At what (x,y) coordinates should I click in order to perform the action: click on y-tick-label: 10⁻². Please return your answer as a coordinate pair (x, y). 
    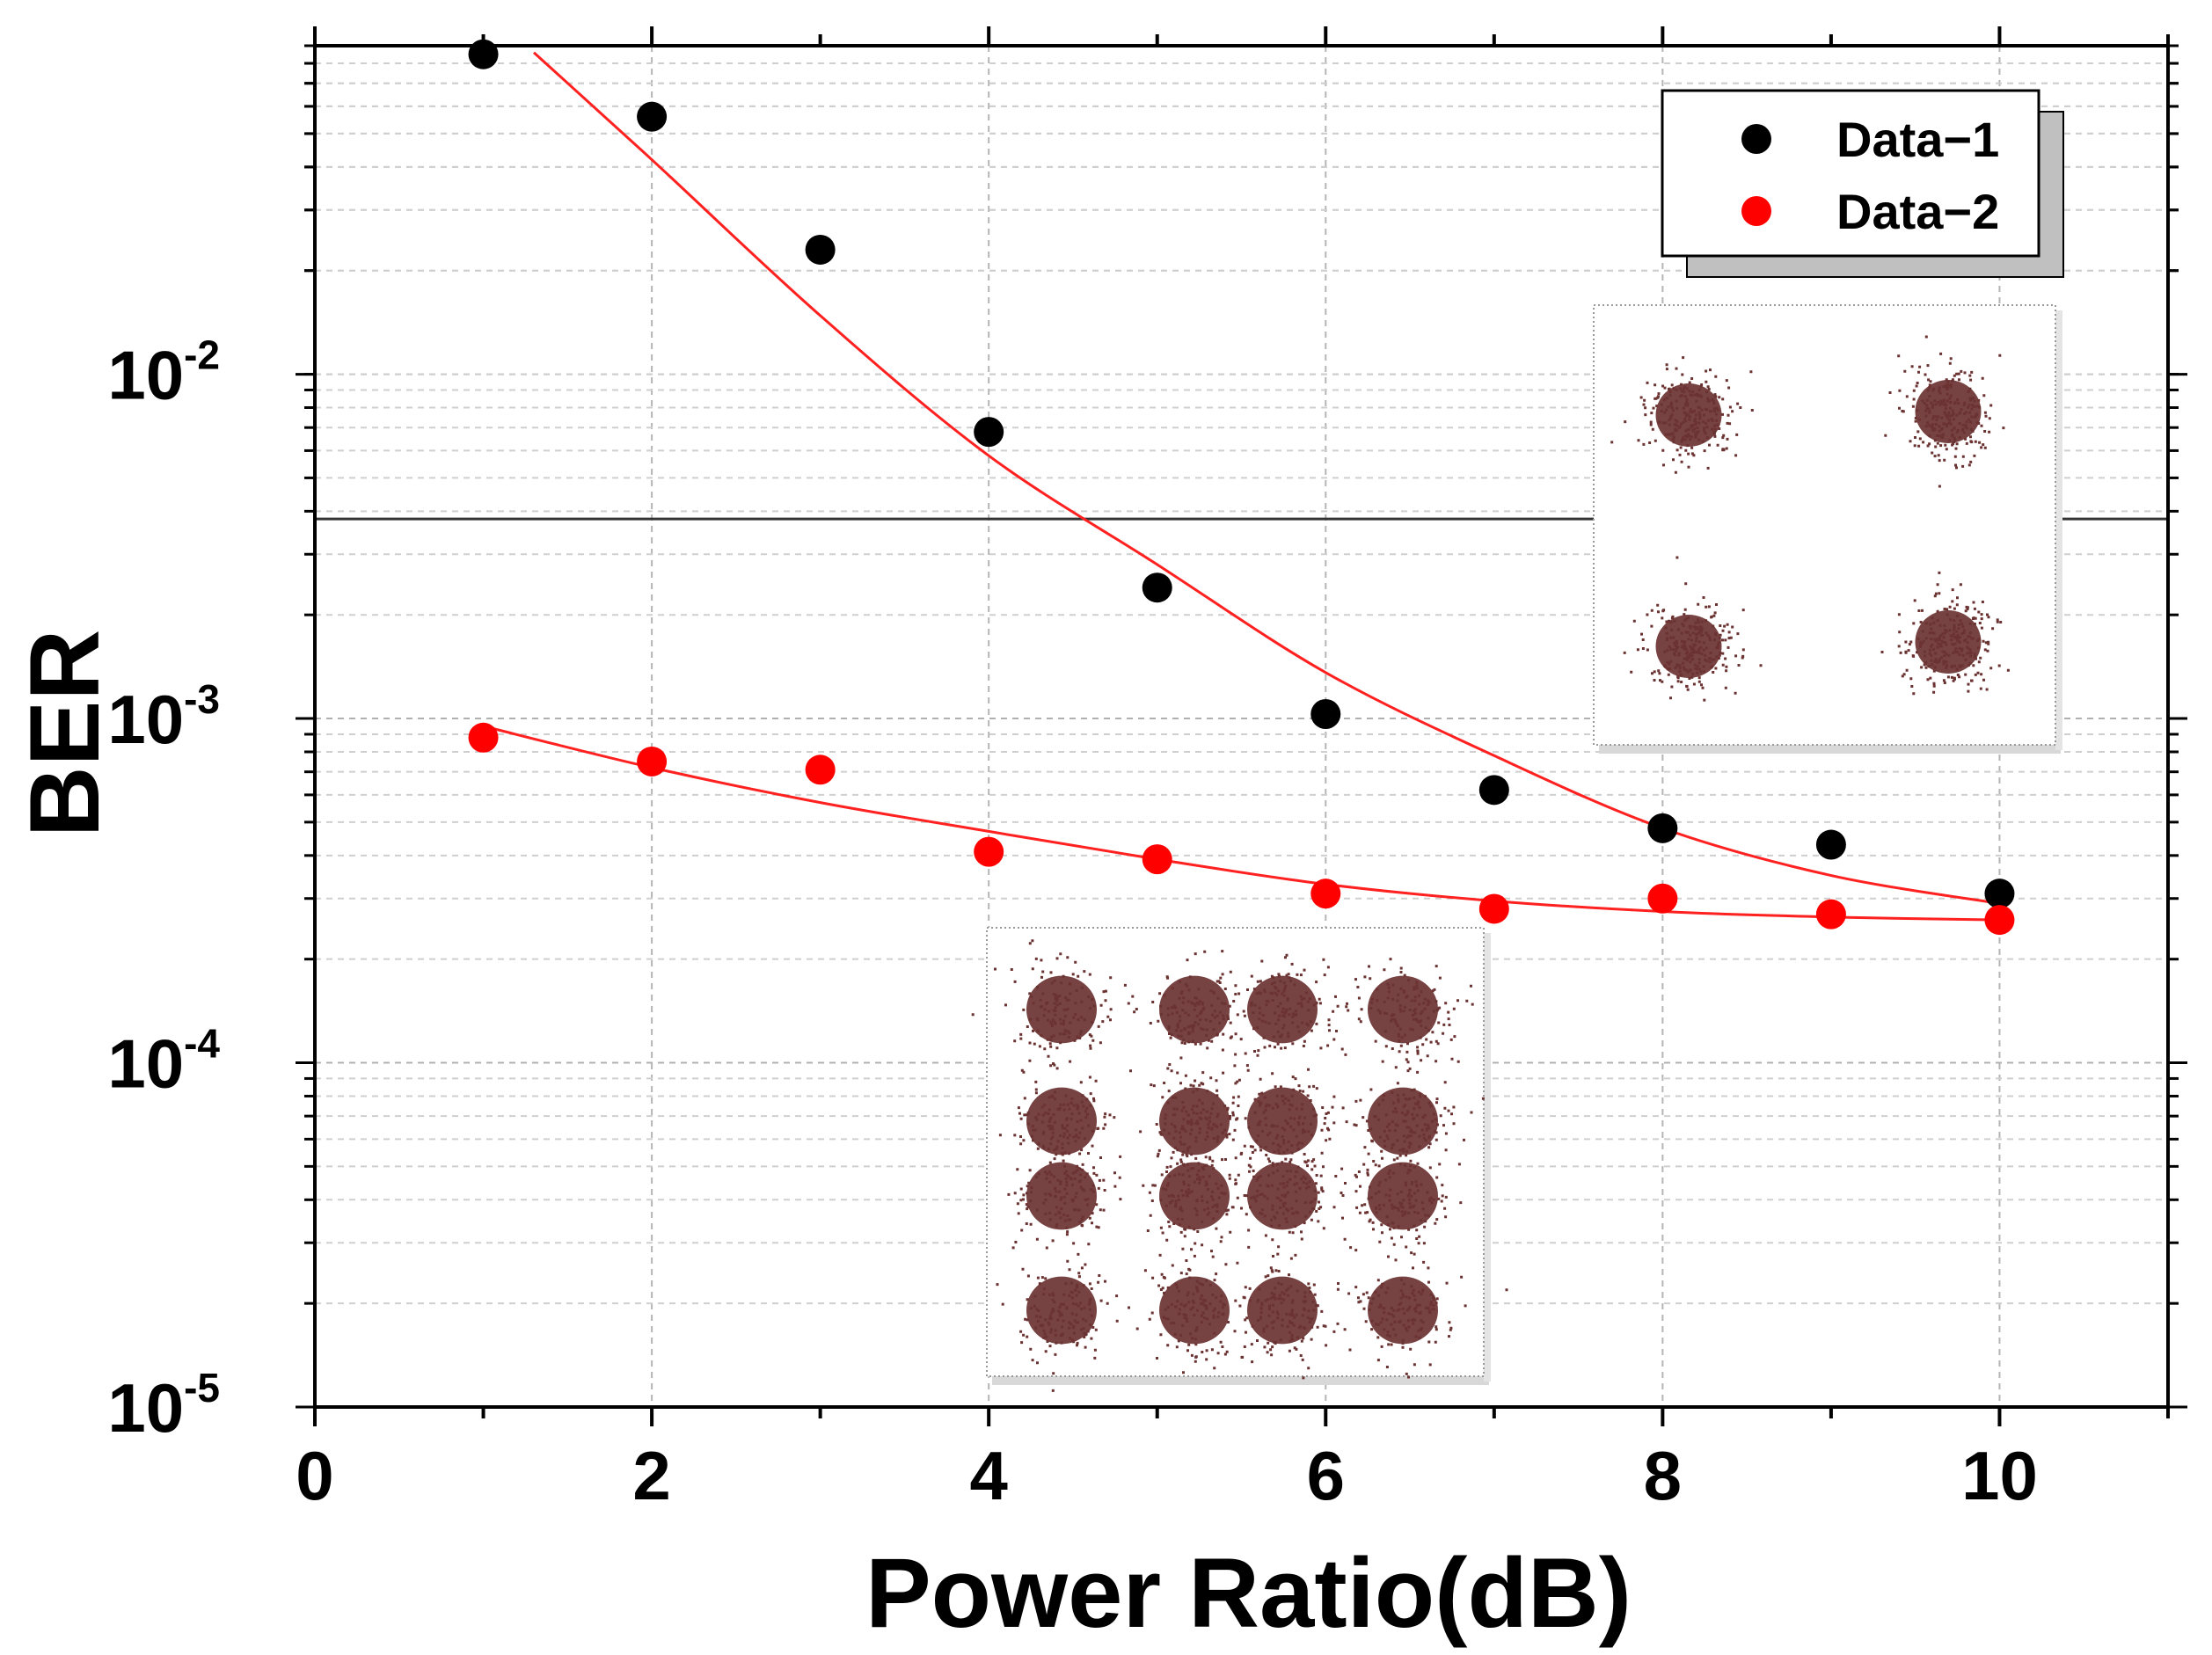
    Looking at the image, I should click on (163, 373).